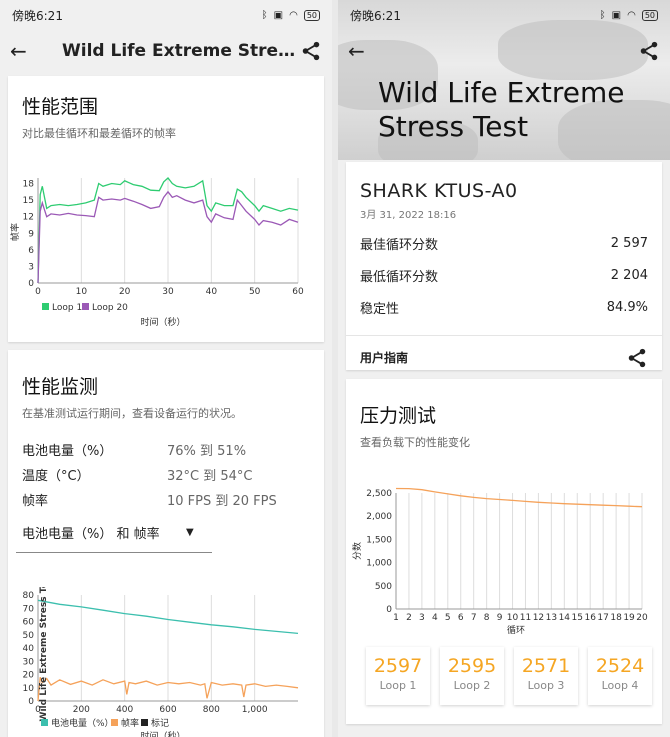 Image resolution: width=670 pixels, height=737 pixels. Describe the element at coordinates (29, 636) in the screenshot. I see `y-tick-label: 50` at that location.